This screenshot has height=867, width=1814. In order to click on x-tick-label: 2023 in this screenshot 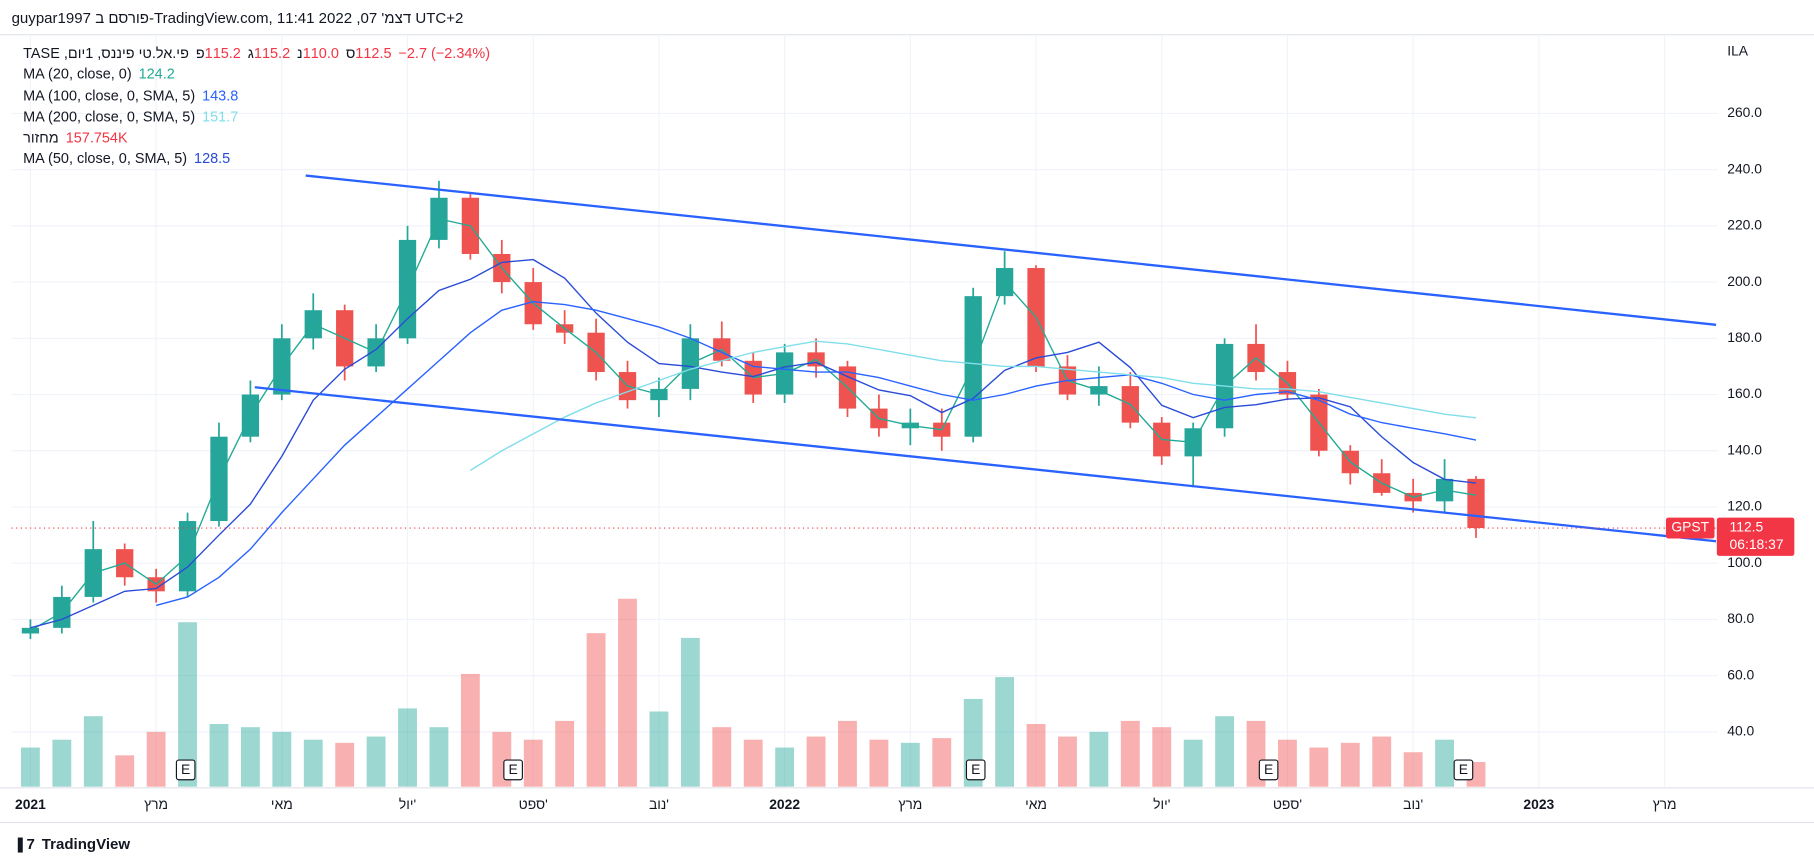, I will do `click(1538, 804)`.